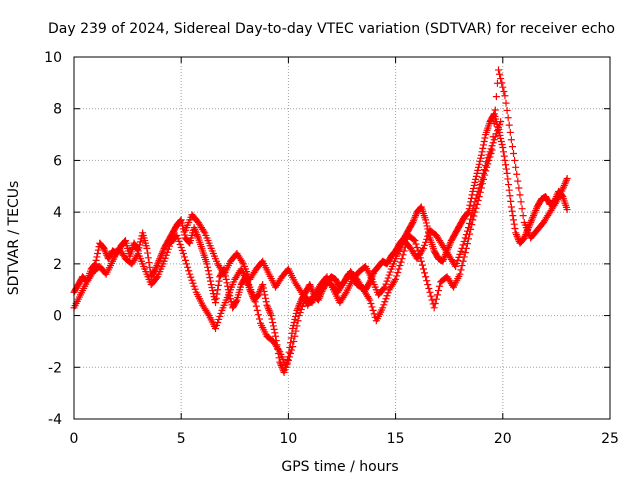 Image resolution: width=640 pixels, height=480 pixels. Describe the element at coordinates (181, 439) in the screenshot. I see `x-tick-label: 5` at that location.